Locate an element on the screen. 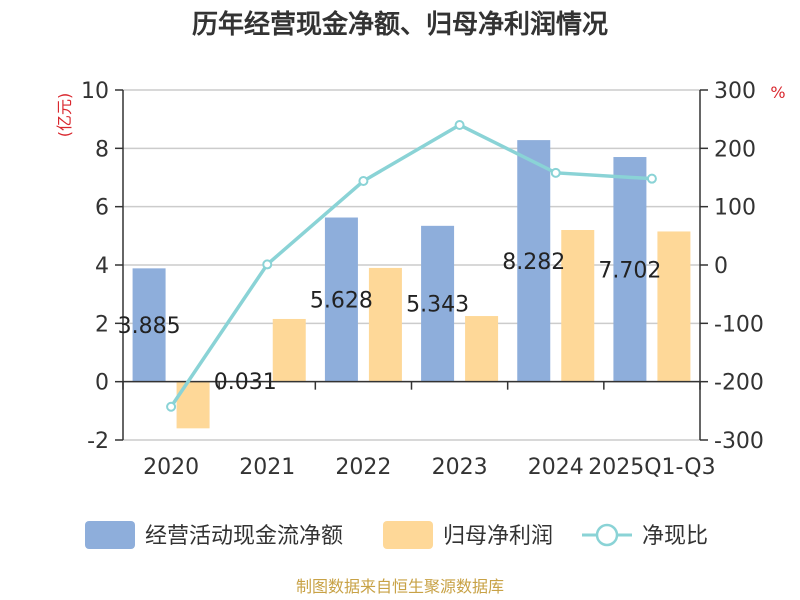 Image resolution: width=800 pixels, height=600 pixels. legend-swatch-cash-ratio-marker is located at coordinates (607, 535).